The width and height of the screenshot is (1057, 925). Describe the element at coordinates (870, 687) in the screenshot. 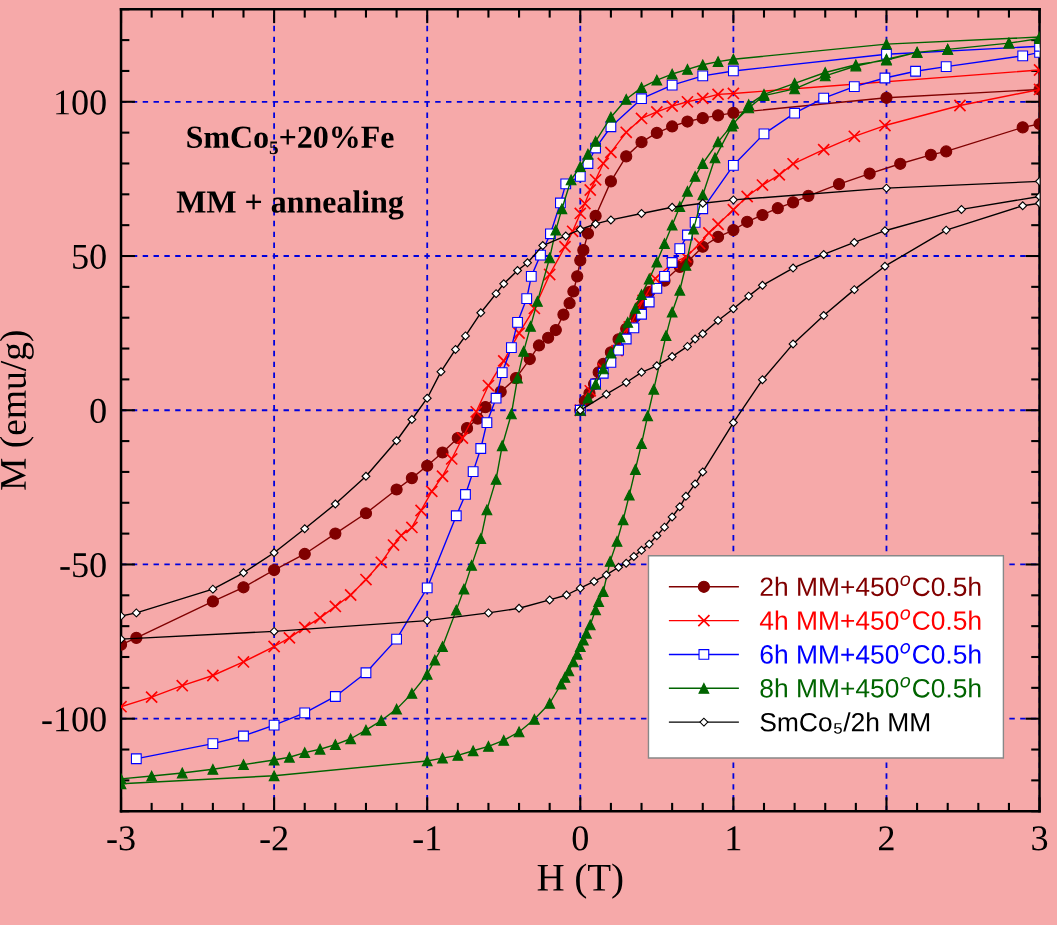

I see `legend-label: 8h MM+450$^{o}$C0.5h` at that location.